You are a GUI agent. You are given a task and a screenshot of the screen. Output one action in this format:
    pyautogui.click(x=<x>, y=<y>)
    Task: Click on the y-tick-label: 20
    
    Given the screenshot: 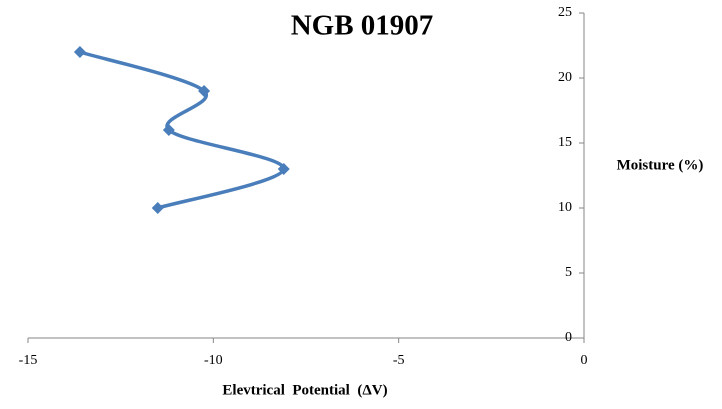 What is the action you would take?
    pyautogui.click(x=565, y=77)
    